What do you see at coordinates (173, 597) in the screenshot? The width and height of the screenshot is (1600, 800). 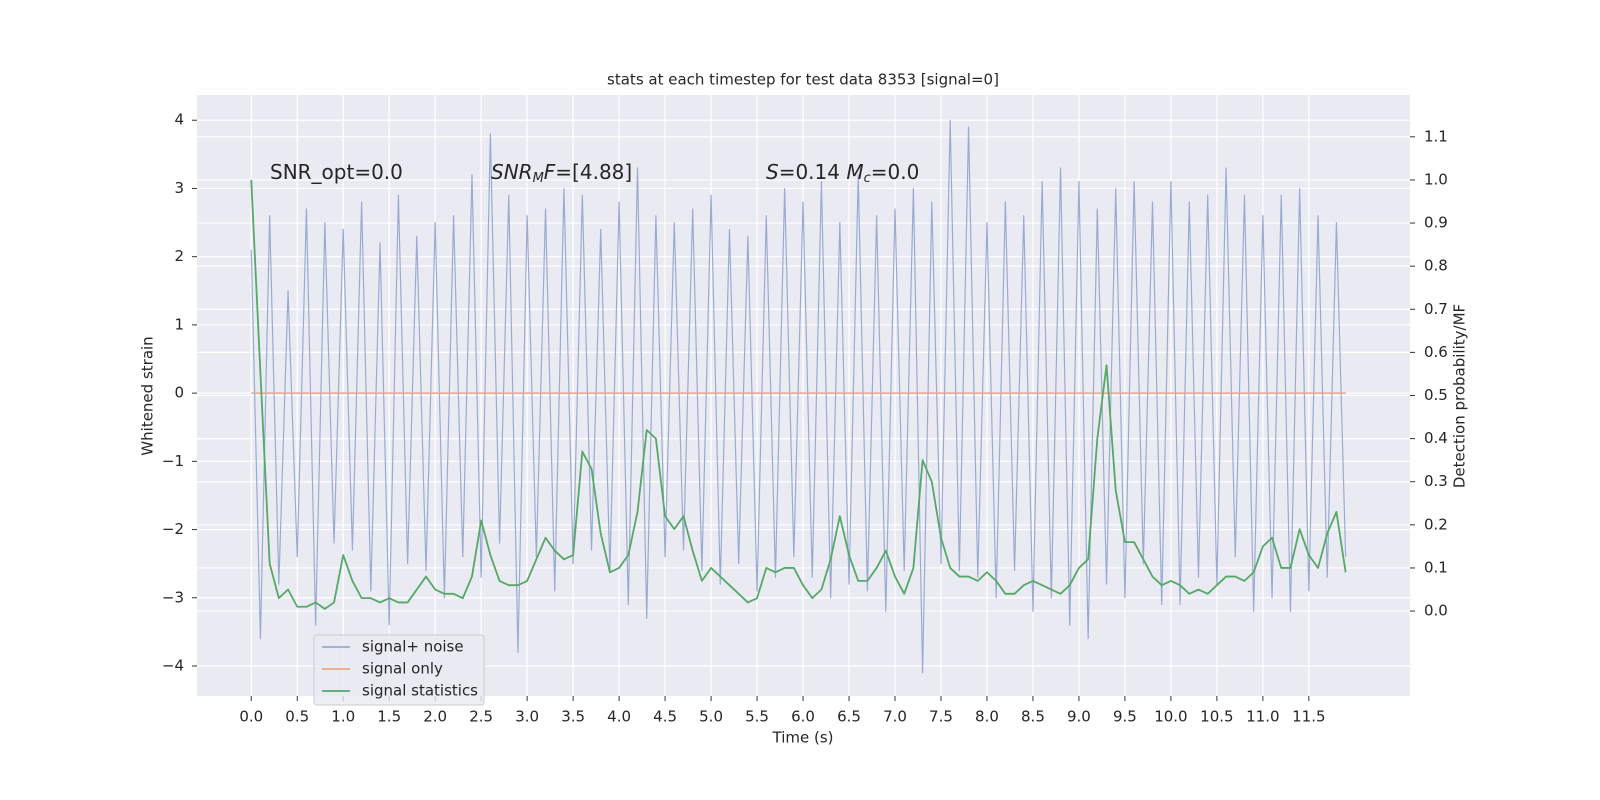 I see `y-tick-label: −3` at bounding box center [173, 597].